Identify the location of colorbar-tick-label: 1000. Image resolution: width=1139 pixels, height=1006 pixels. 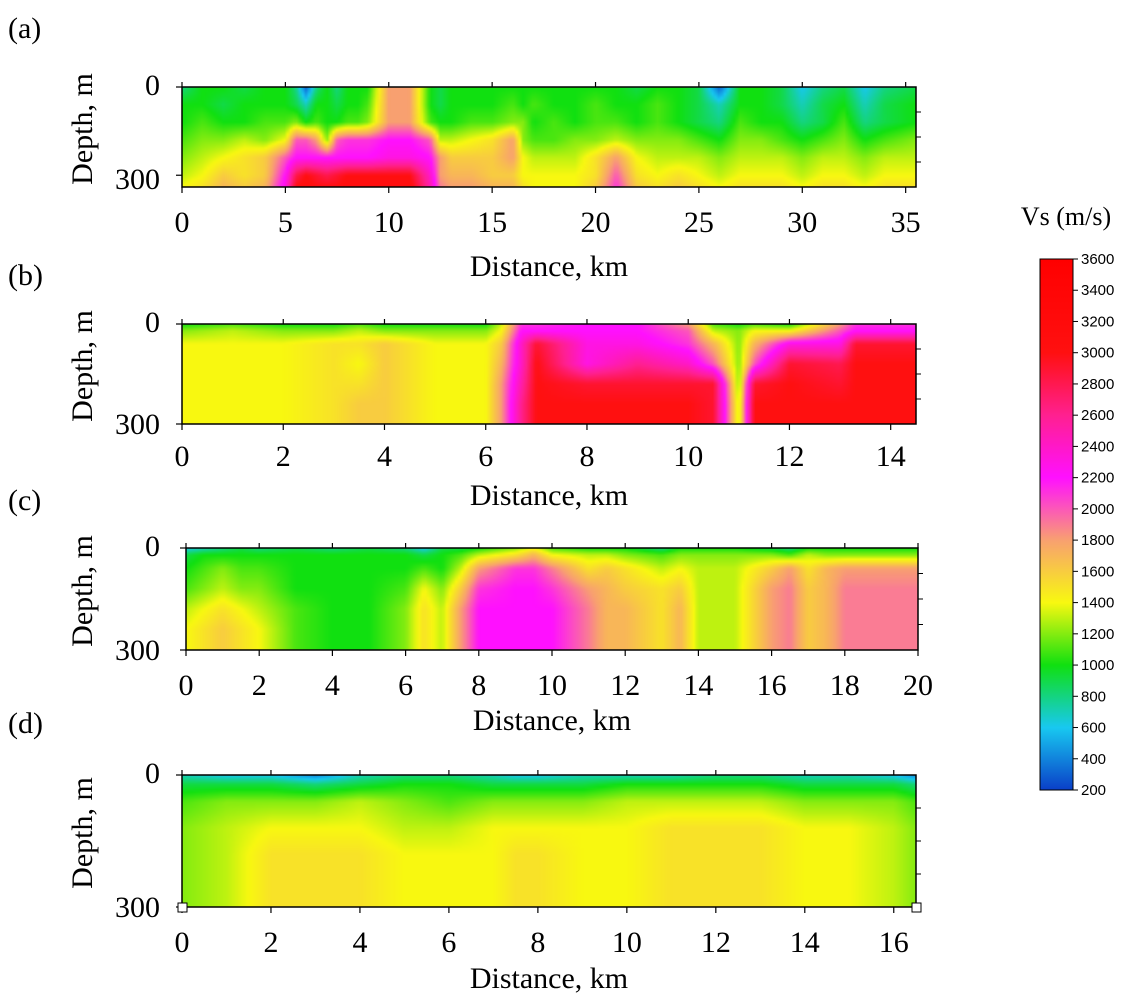
(1097, 665).